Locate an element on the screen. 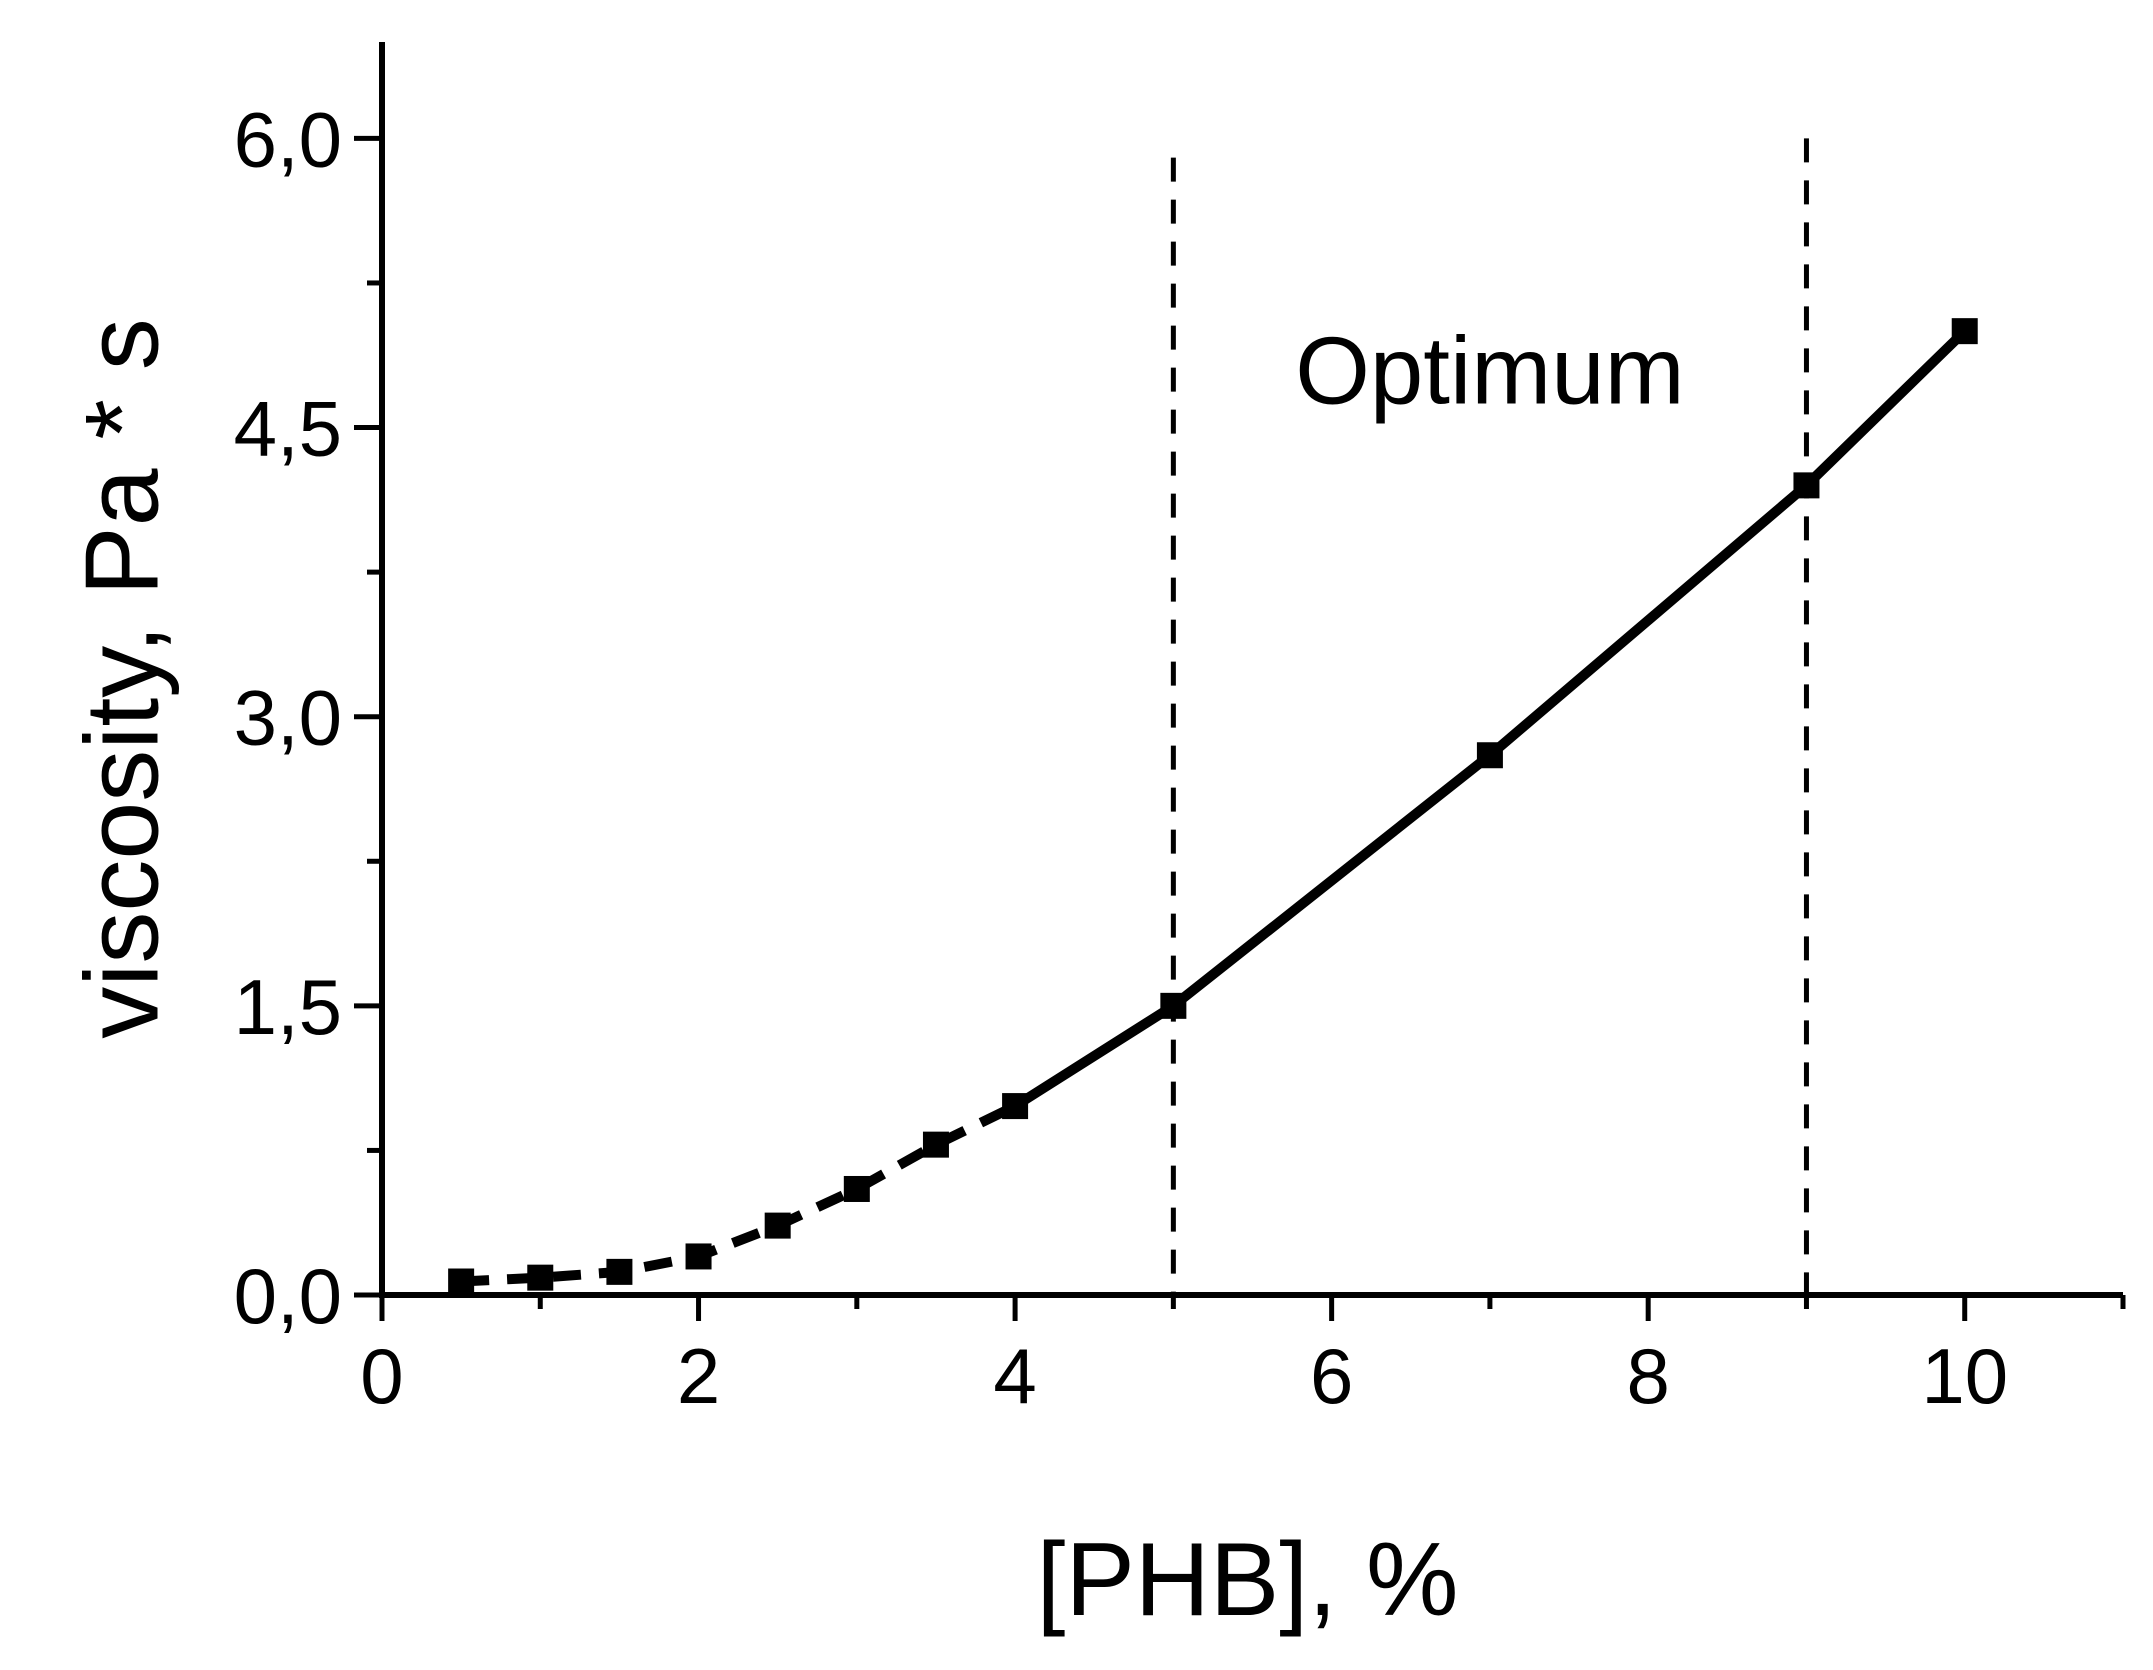 The width and height of the screenshot is (2153, 1670). x-axis-title: [PHB], % is located at coordinates (1248, 1580).